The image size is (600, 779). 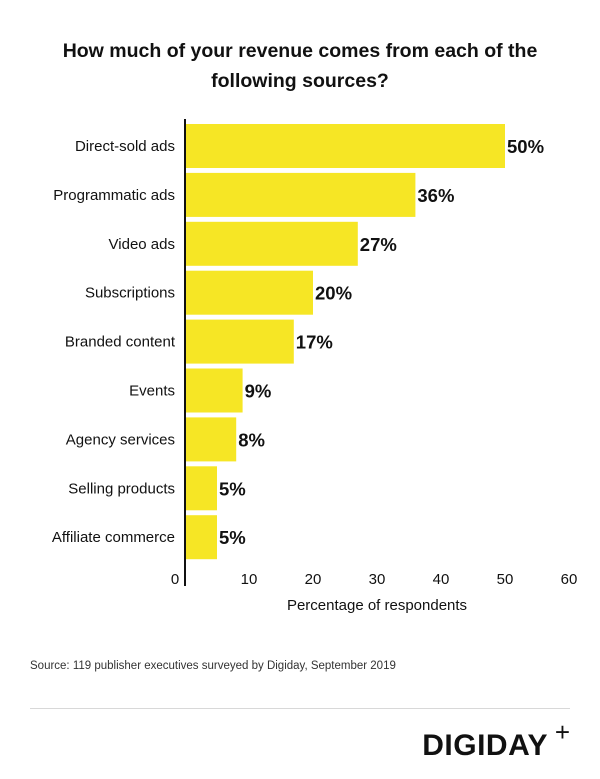 I want to click on category-label: Direct-sold ads, so click(x=125, y=146).